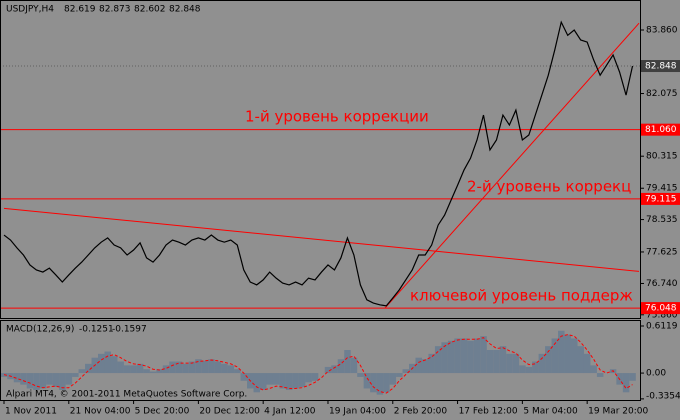  Describe the element at coordinates (662, 284) in the screenshot. I see `y-tick-label: 76.740` at that location.